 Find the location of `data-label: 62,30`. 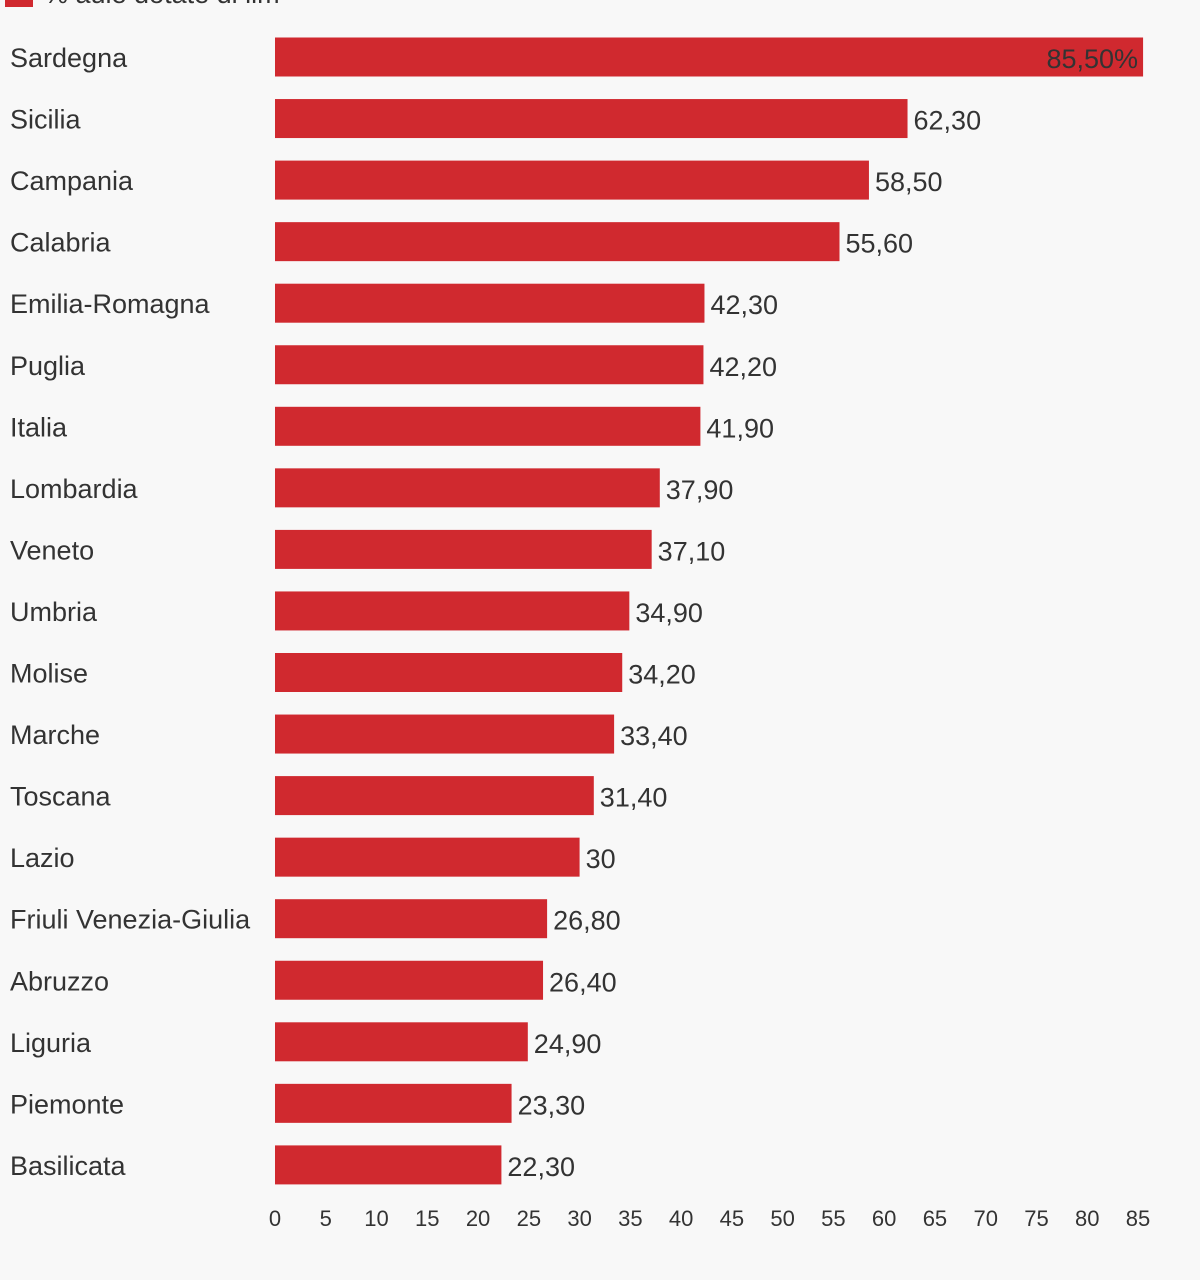

data-label: 62,30 is located at coordinates (948, 121).